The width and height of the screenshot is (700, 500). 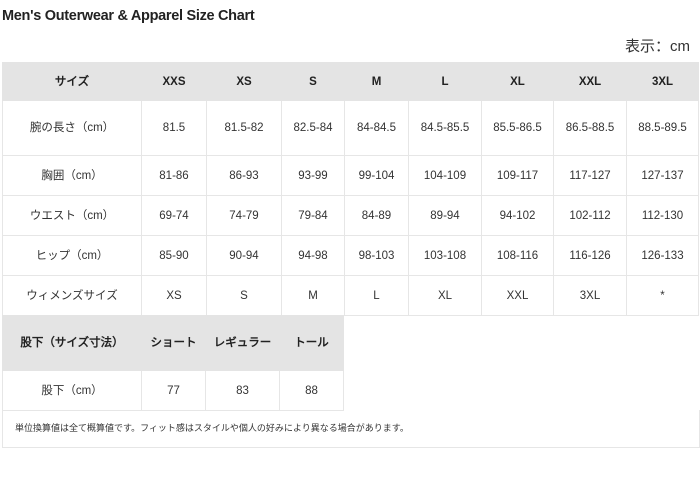 I want to click on table-row: ウィメンズサイズ XS S M L XL XXL 3XL *, so click(x=350, y=295).